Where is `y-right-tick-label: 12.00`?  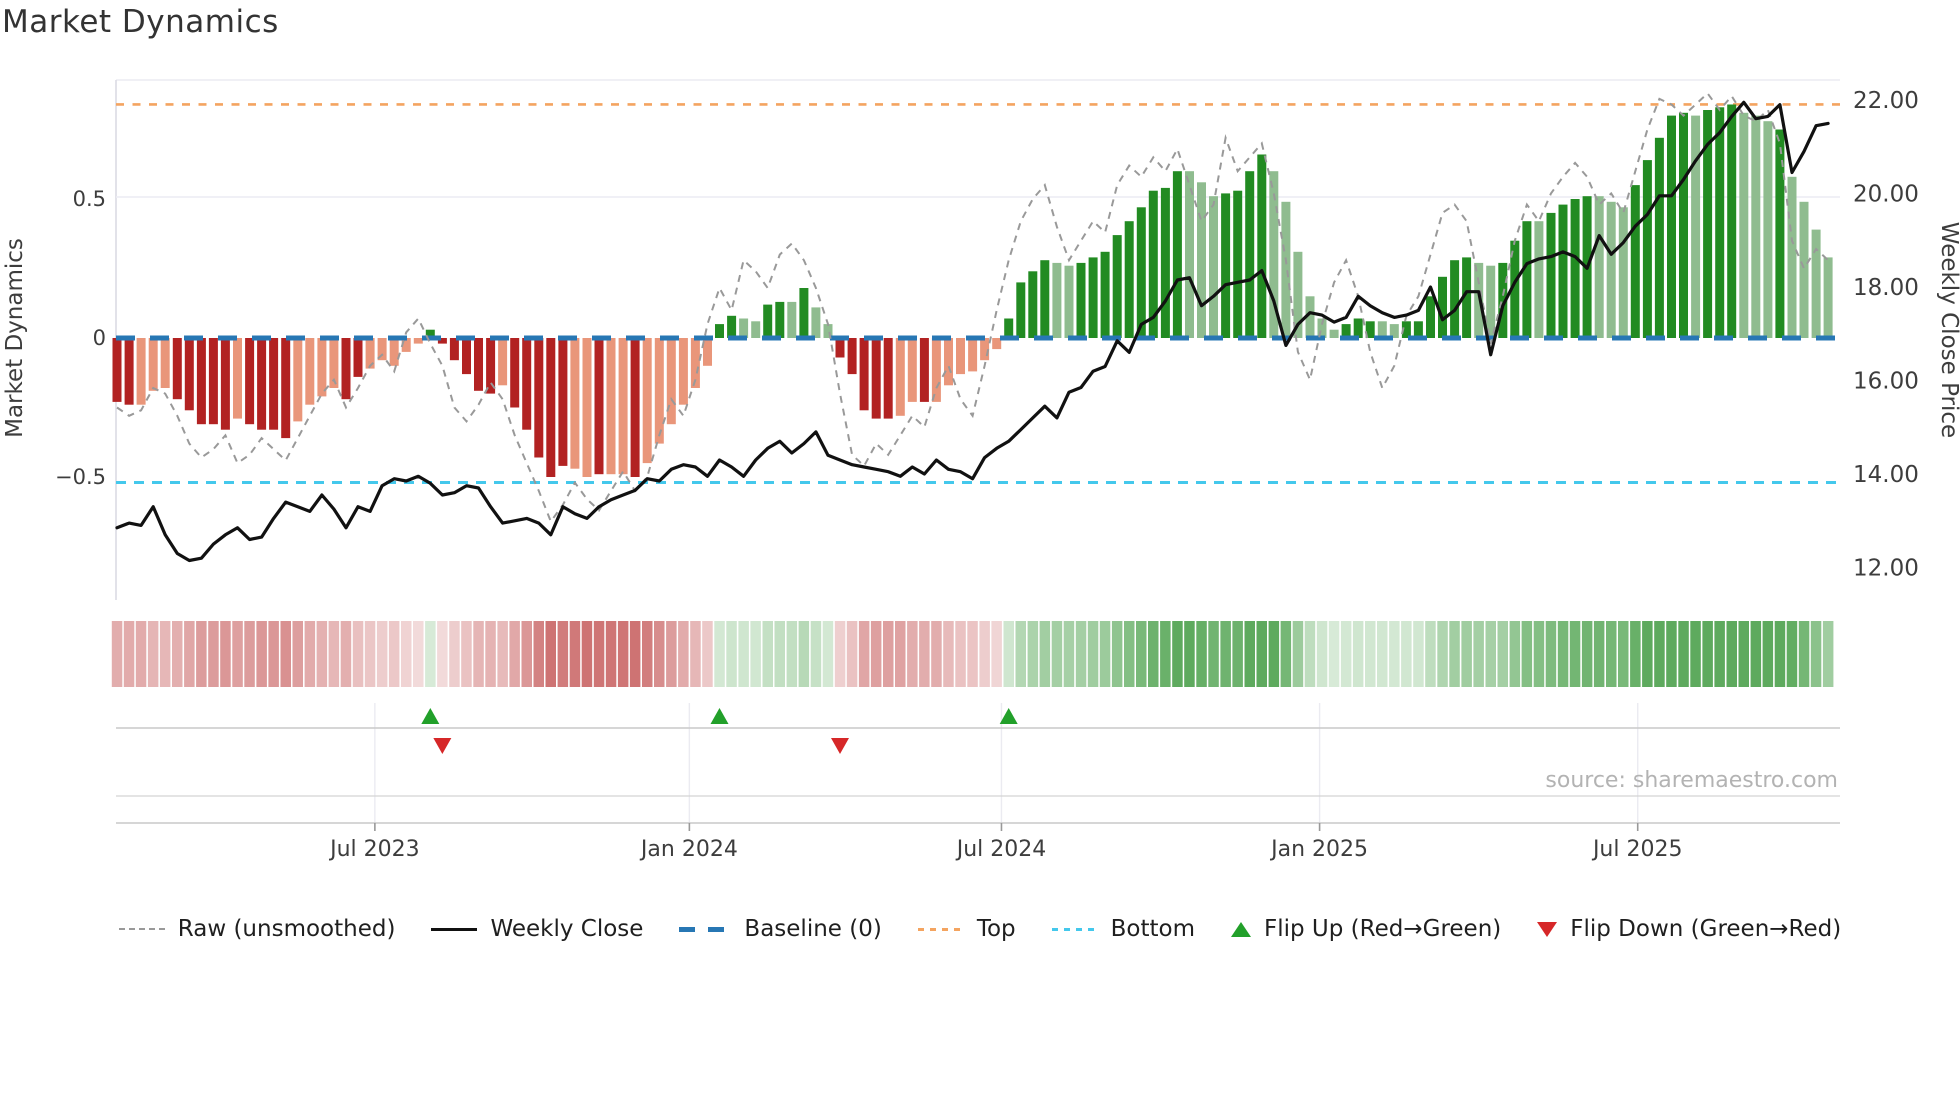
y-right-tick-label: 12.00 is located at coordinates (1886, 569).